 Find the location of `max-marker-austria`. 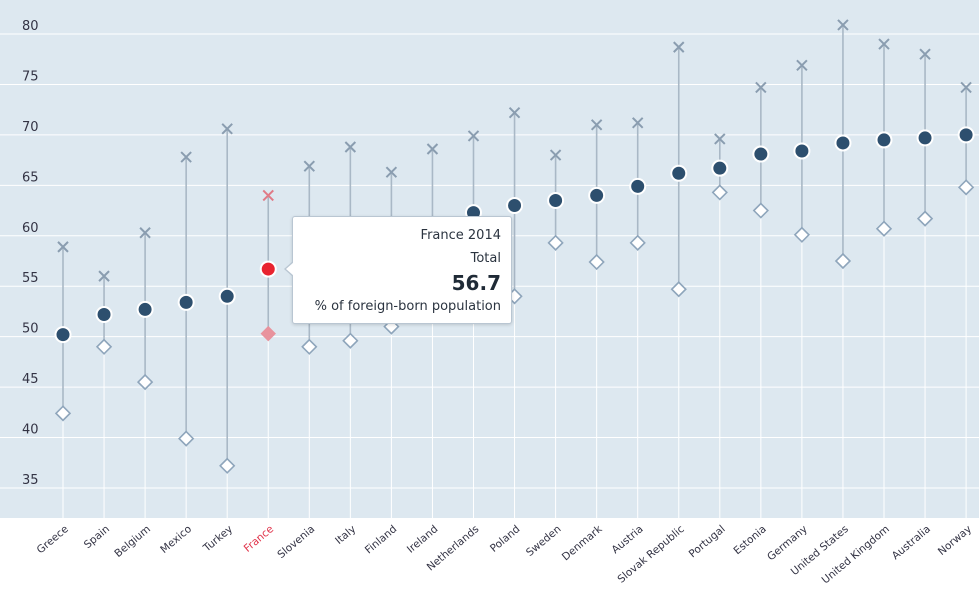

max-marker-austria is located at coordinates (637, 123).